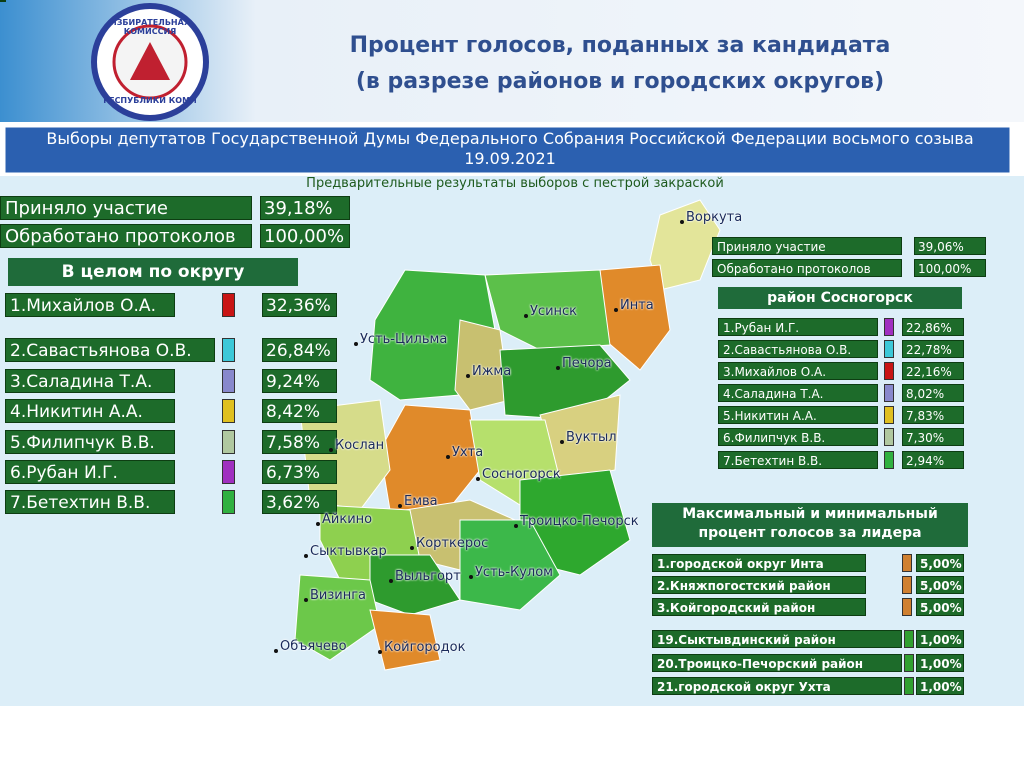 The height and width of the screenshot is (767, 1024). Describe the element at coordinates (299, 305) in the screenshot. I see `row-value: 32,36%` at that location.